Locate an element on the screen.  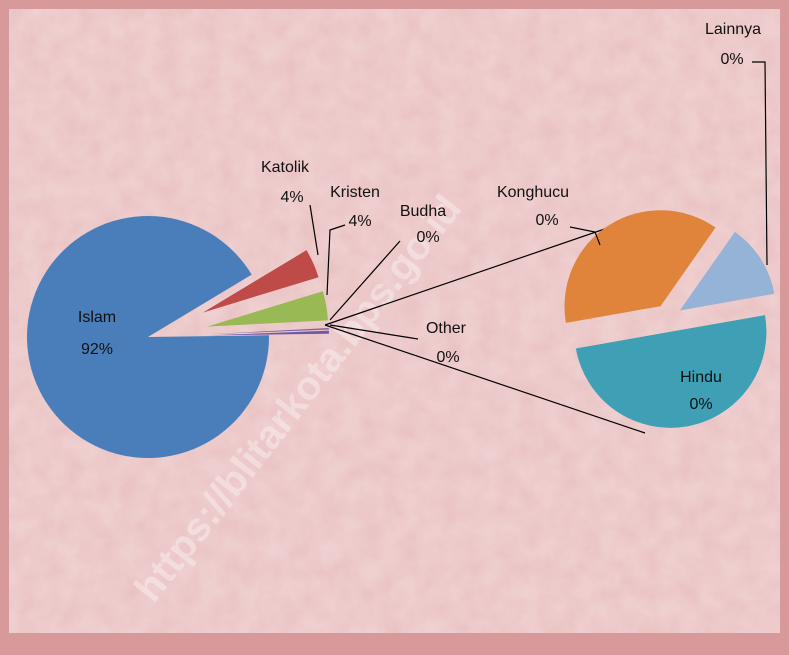
data-label-name: Konghucu is located at coordinates (533, 192).